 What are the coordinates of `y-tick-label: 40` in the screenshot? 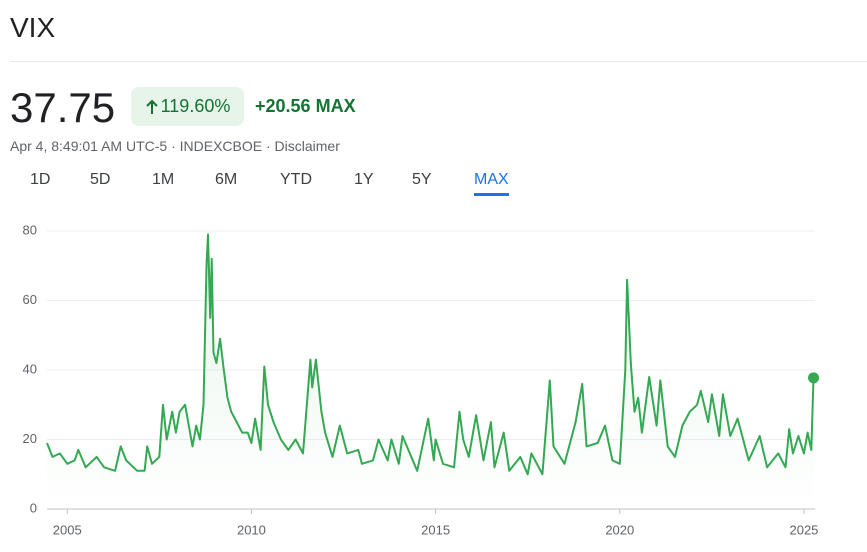 It's located at (30, 368).